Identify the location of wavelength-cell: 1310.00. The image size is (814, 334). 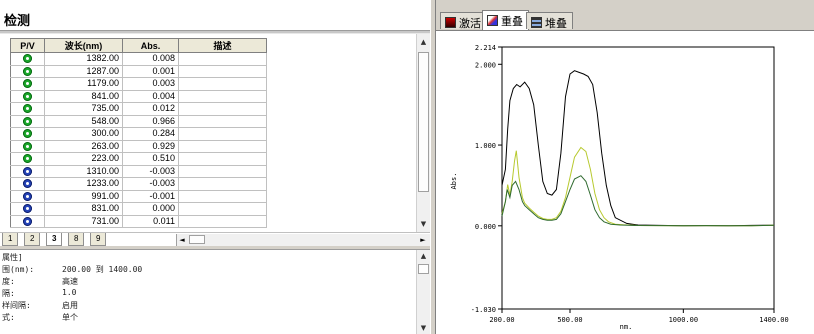
(83, 171).